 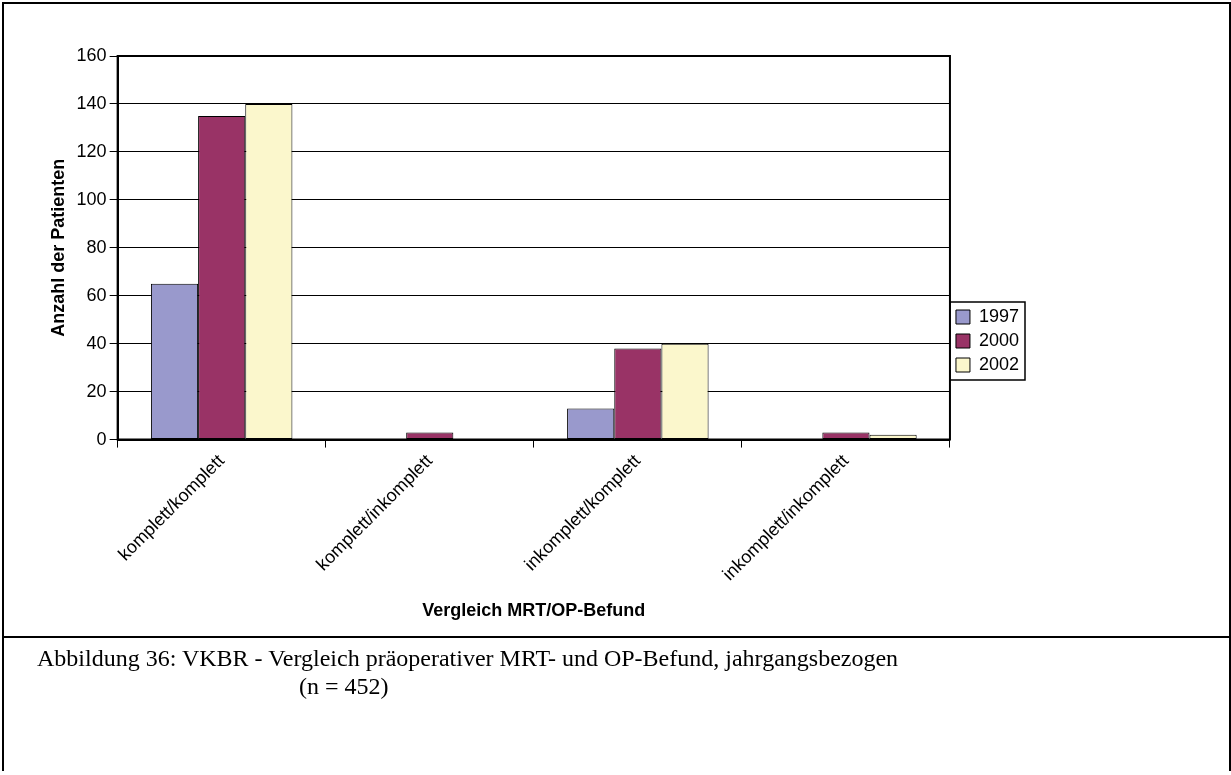 What do you see at coordinates (101, 438) in the screenshot?
I see `y-tick-label: 0` at bounding box center [101, 438].